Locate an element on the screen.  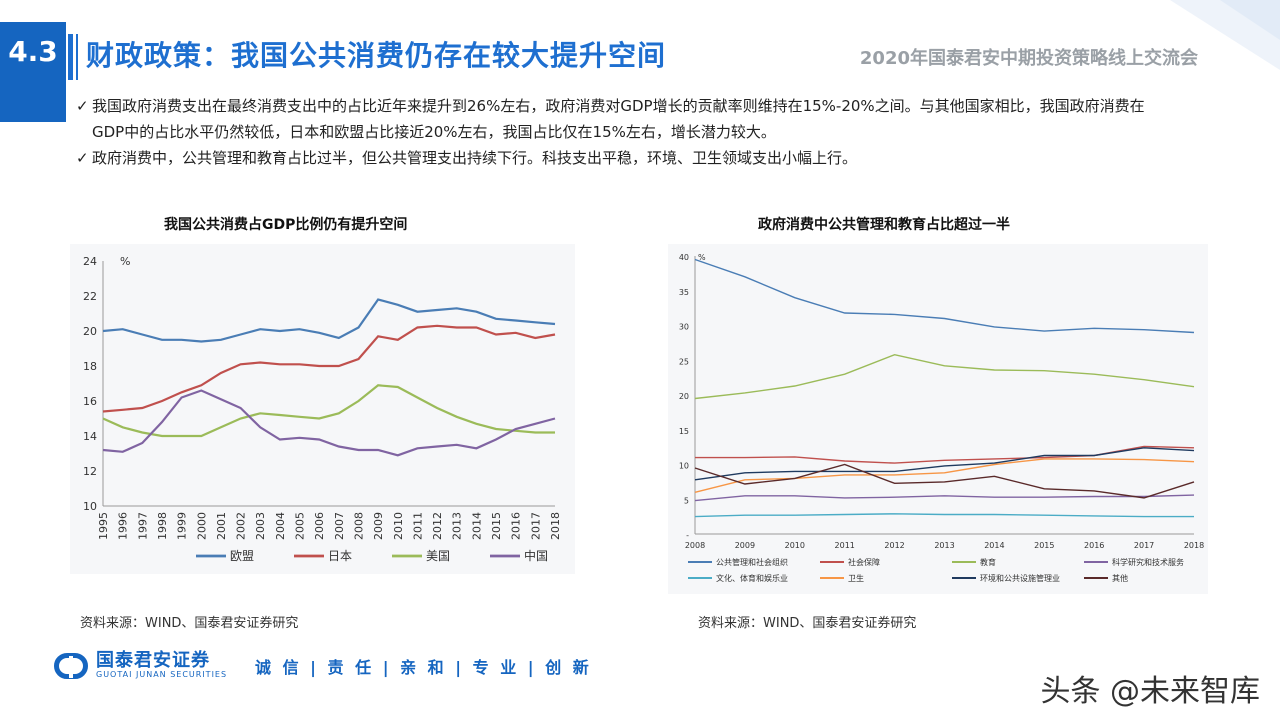
legend-label: 欧盟 is located at coordinates (242, 556).